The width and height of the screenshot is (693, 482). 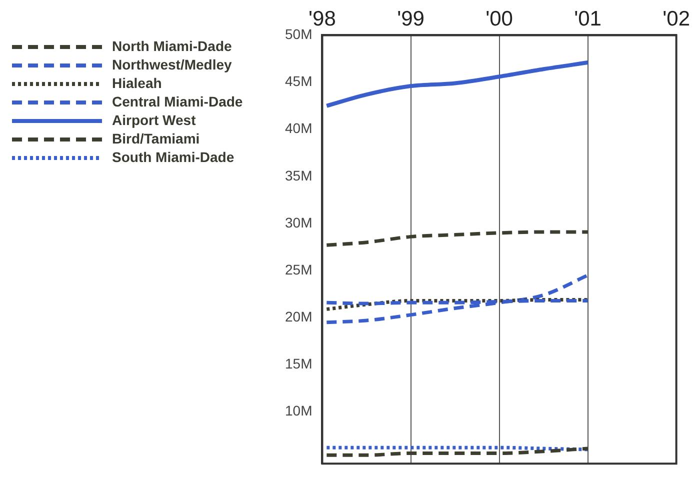 What do you see at coordinates (298, 316) in the screenshot?
I see `y-tick-label: 20M` at bounding box center [298, 316].